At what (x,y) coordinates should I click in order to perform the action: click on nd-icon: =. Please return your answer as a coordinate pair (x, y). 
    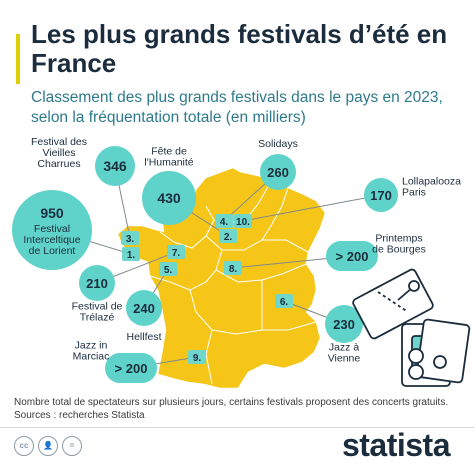
    Looking at the image, I should click on (72, 446).